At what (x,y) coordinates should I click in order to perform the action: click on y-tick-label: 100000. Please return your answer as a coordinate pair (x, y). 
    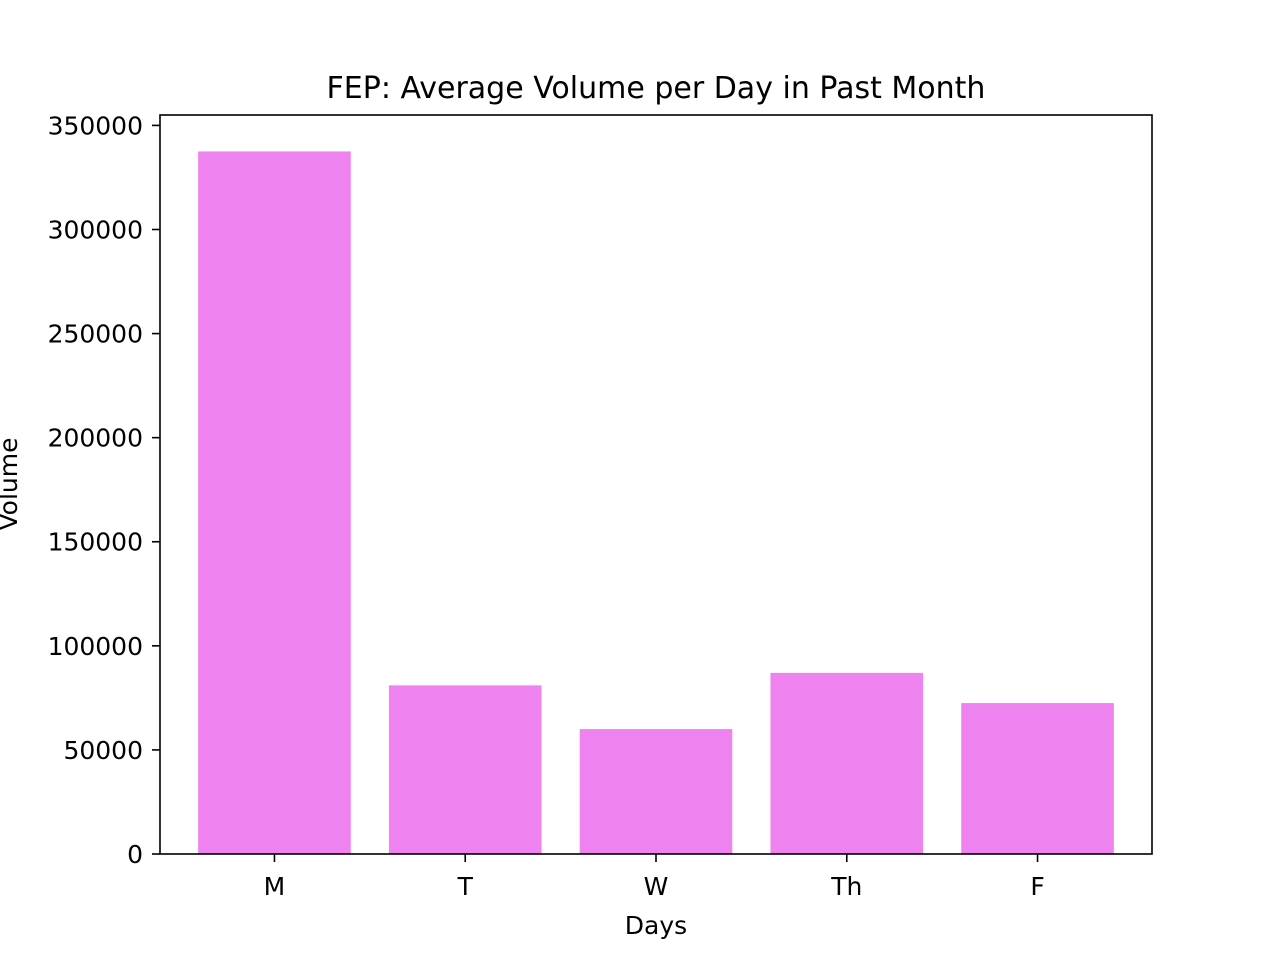
    Looking at the image, I should click on (95, 646).